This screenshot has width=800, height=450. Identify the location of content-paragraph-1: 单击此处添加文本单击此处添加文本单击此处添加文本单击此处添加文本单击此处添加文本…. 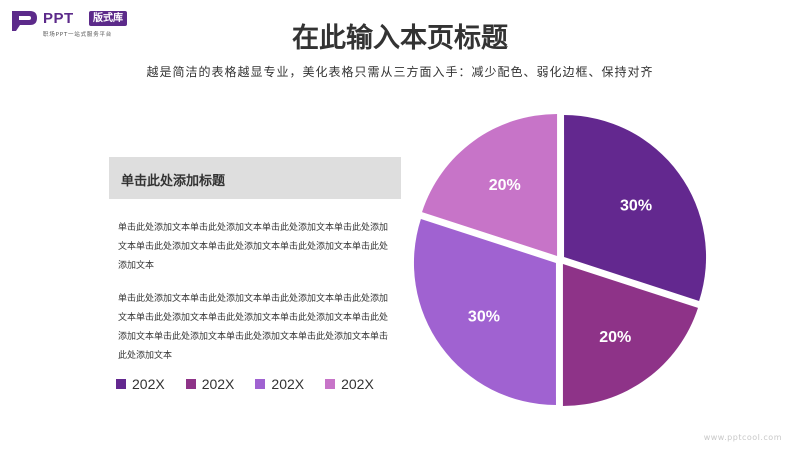
(253, 247).